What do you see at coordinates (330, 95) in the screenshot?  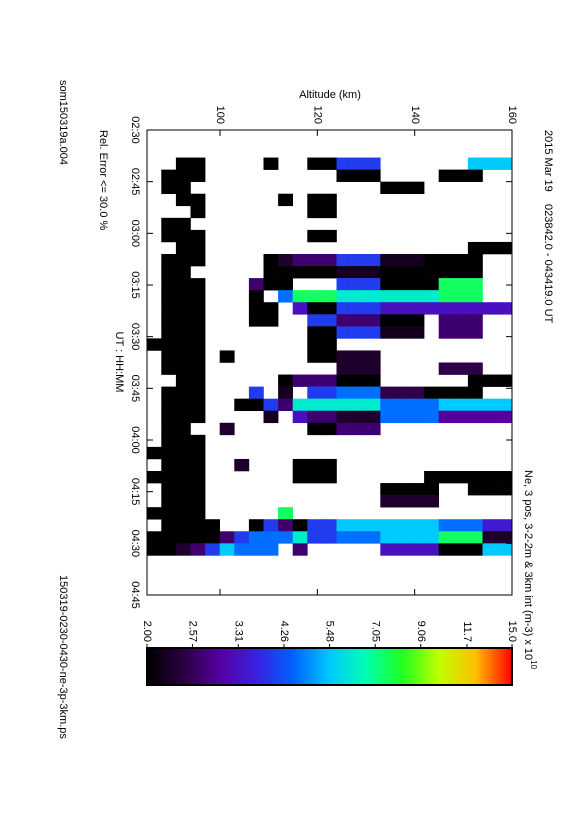 I see `y-axis-label: Altitude (km)` at bounding box center [330, 95].